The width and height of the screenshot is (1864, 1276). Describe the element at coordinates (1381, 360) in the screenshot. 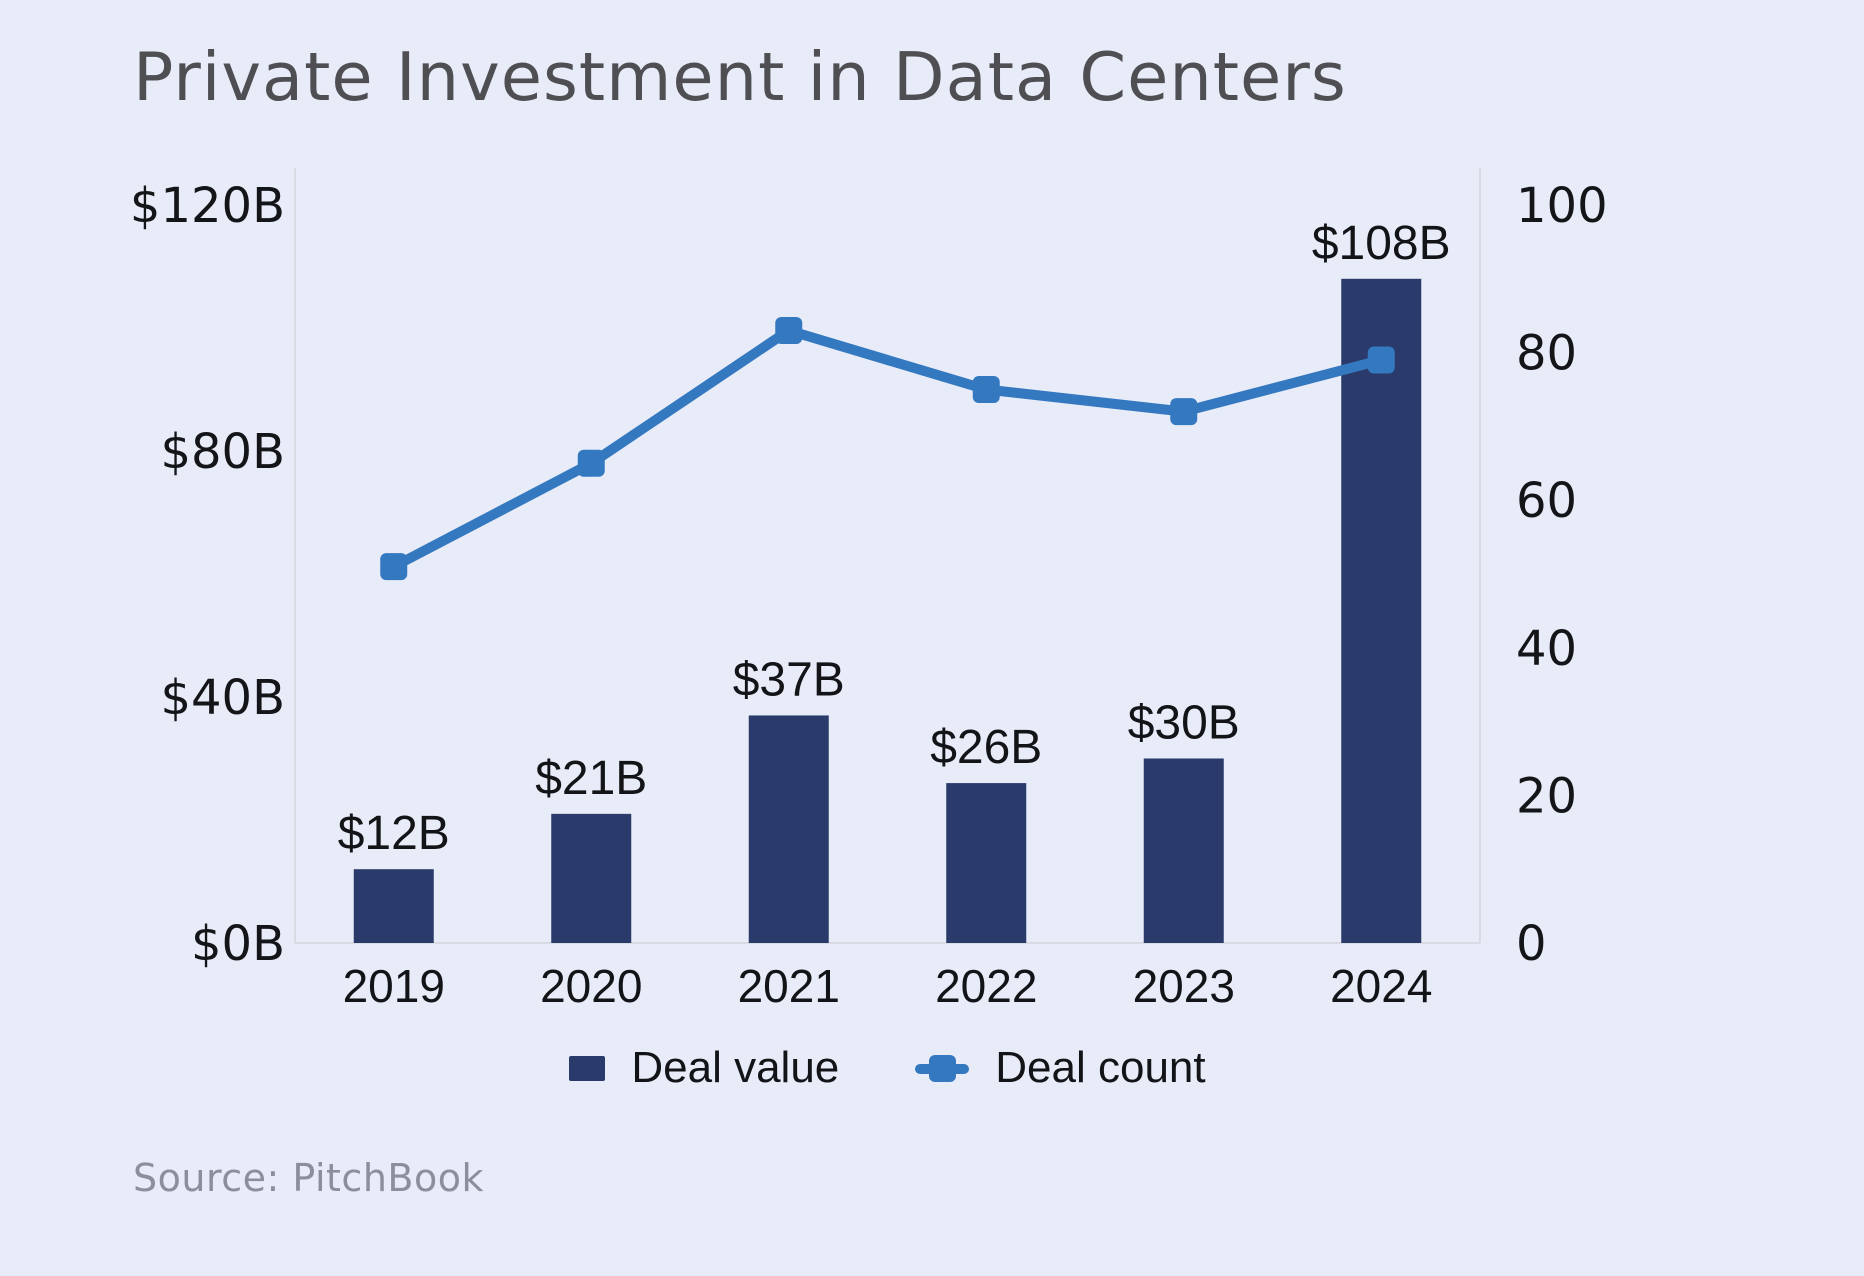

I see `deal-count-marker-2024` at that location.